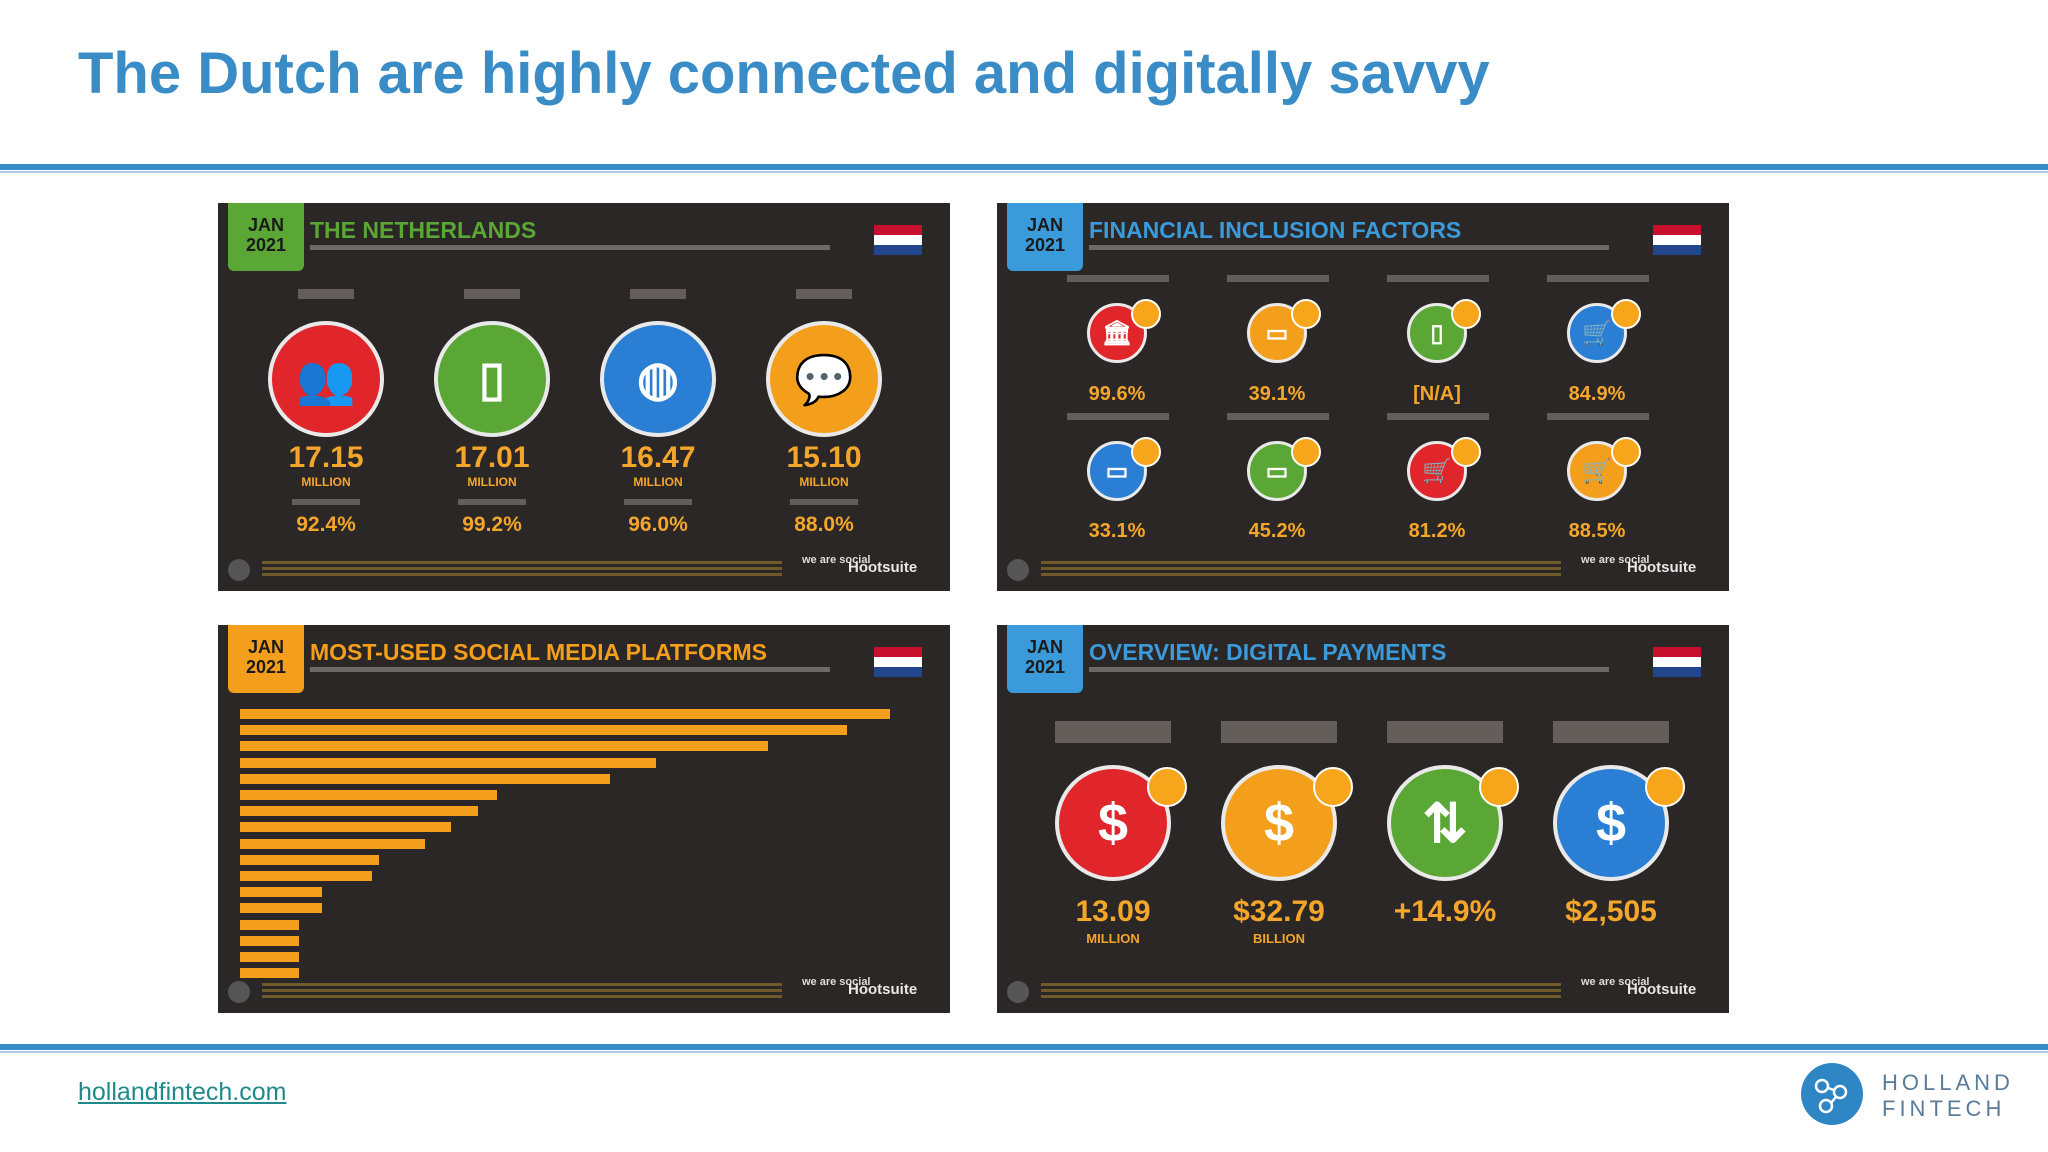  What do you see at coordinates (1024, 1047) in the screenshot?
I see `footer-divider` at bounding box center [1024, 1047].